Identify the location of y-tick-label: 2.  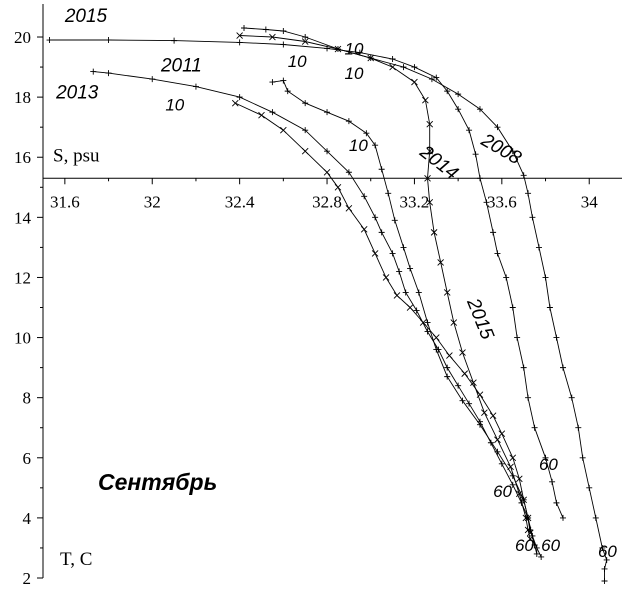
(27, 578).